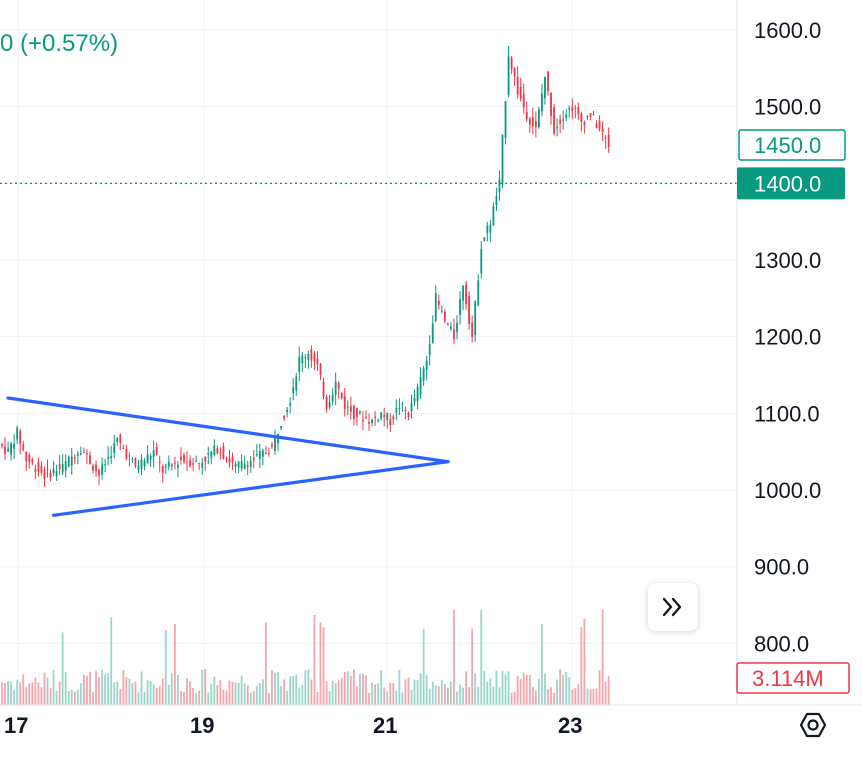  I want to click on price-tick-label: 1100.0, so click(787, 413).